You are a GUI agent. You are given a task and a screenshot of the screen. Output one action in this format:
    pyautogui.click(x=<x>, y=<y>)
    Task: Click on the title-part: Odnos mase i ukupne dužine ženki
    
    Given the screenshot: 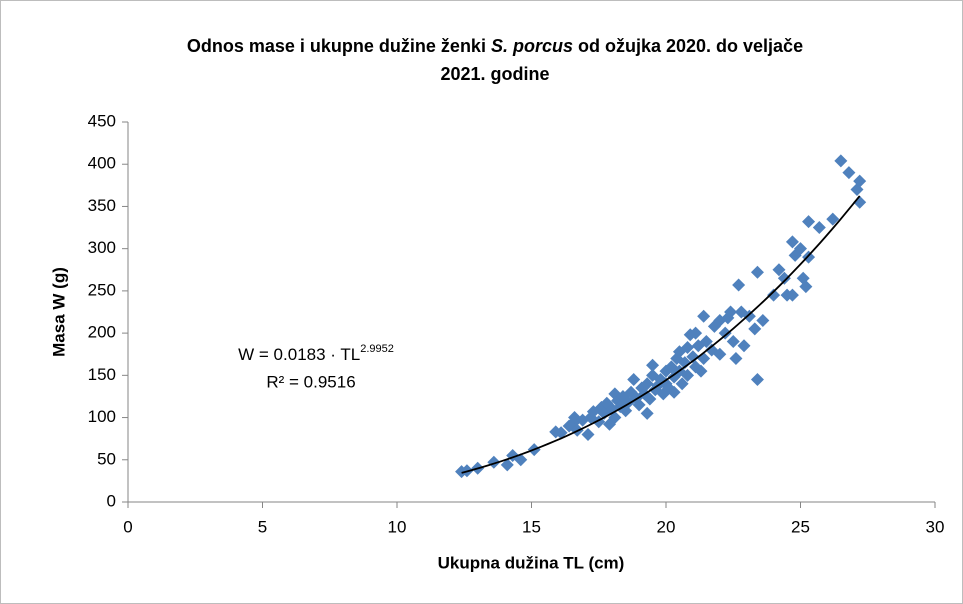 What is the action you would take?
    pyautogui.click(x=339, y=46)
    